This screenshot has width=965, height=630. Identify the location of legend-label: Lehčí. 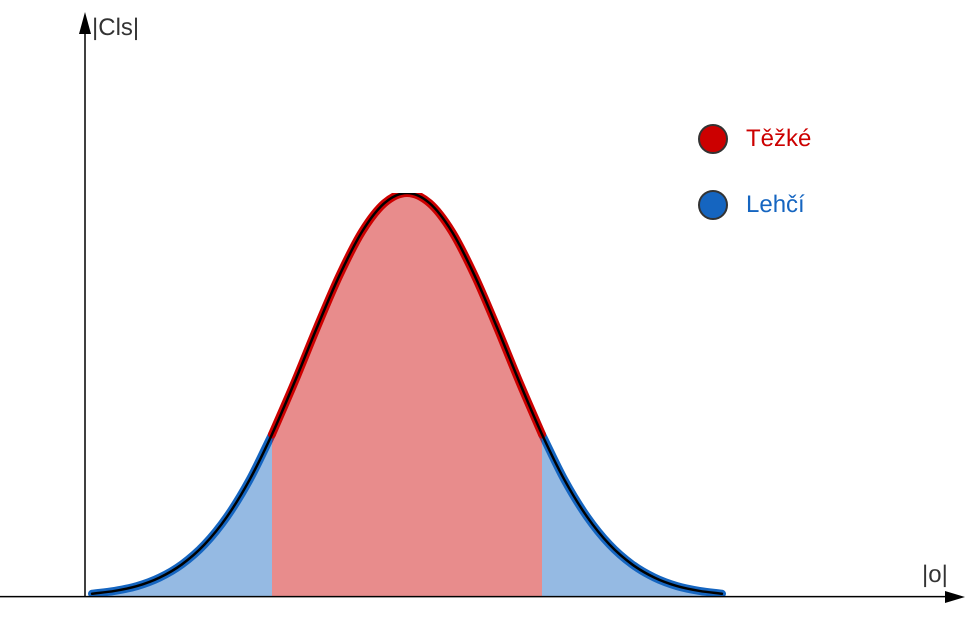
(775, 205).